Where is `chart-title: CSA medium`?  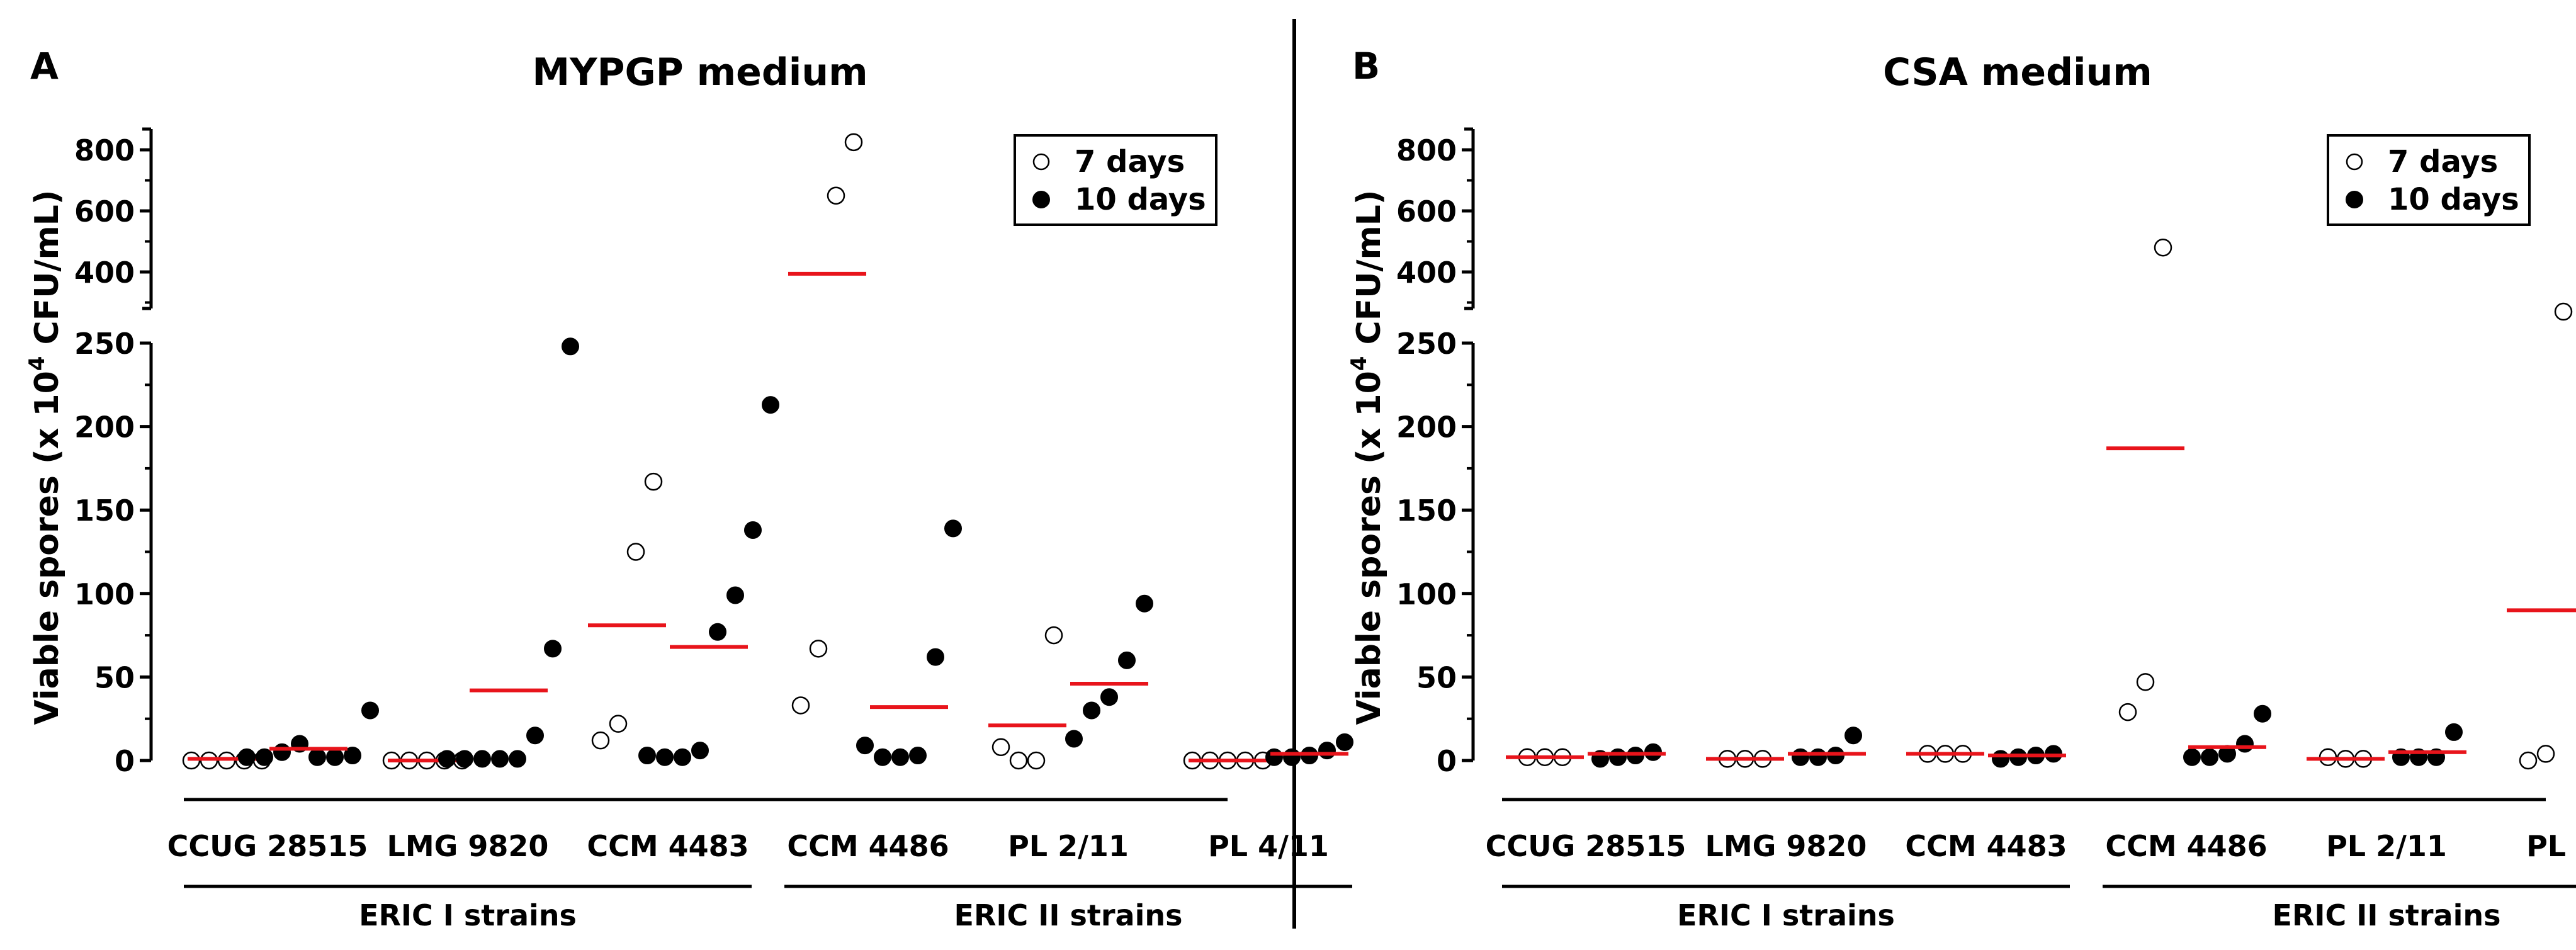
chart-title: CSA medium is located at coordinates (2017, 72).